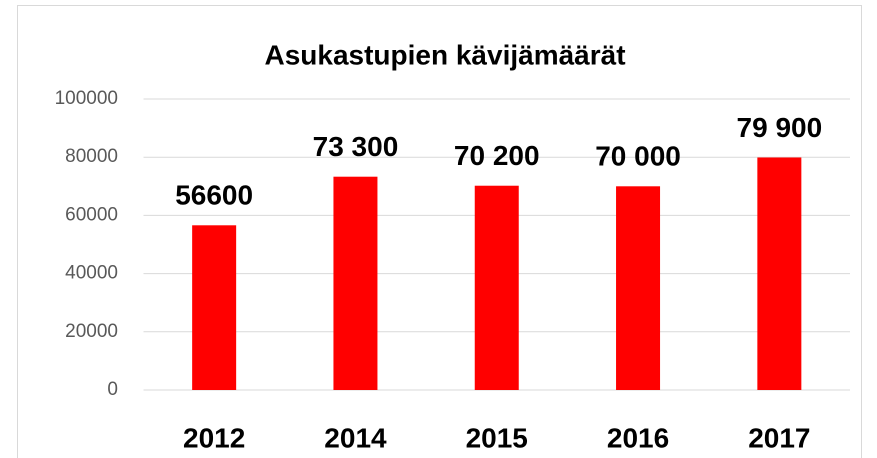 This screenshot has height=458, width=877. What do you see at coordinates (91, 156) in the screenshot?
I see `y-tick-label: 80000` at bounding box center [91, 156].